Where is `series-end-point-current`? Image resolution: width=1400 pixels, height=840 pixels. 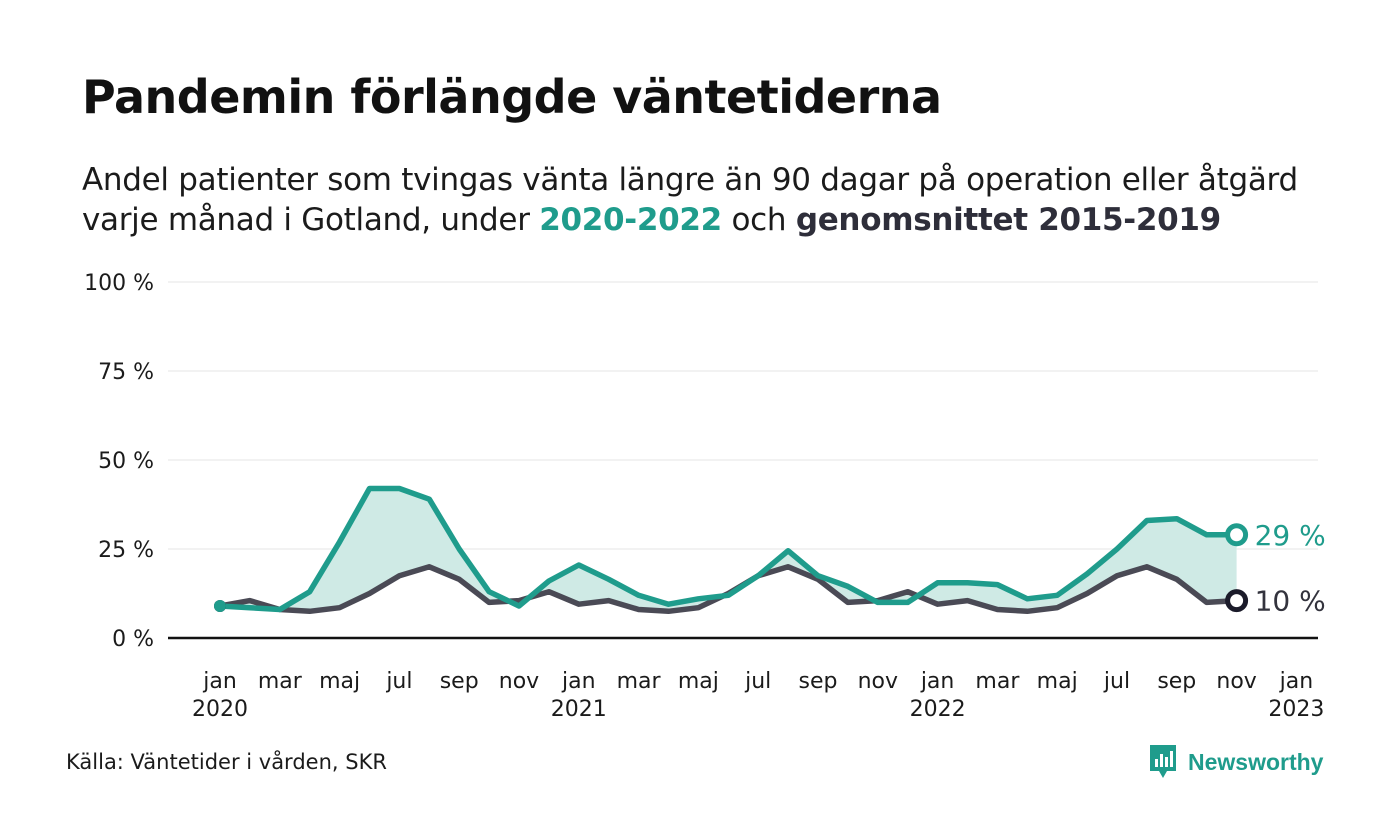
series-end-point-current is located at coordinates (1237, 535).